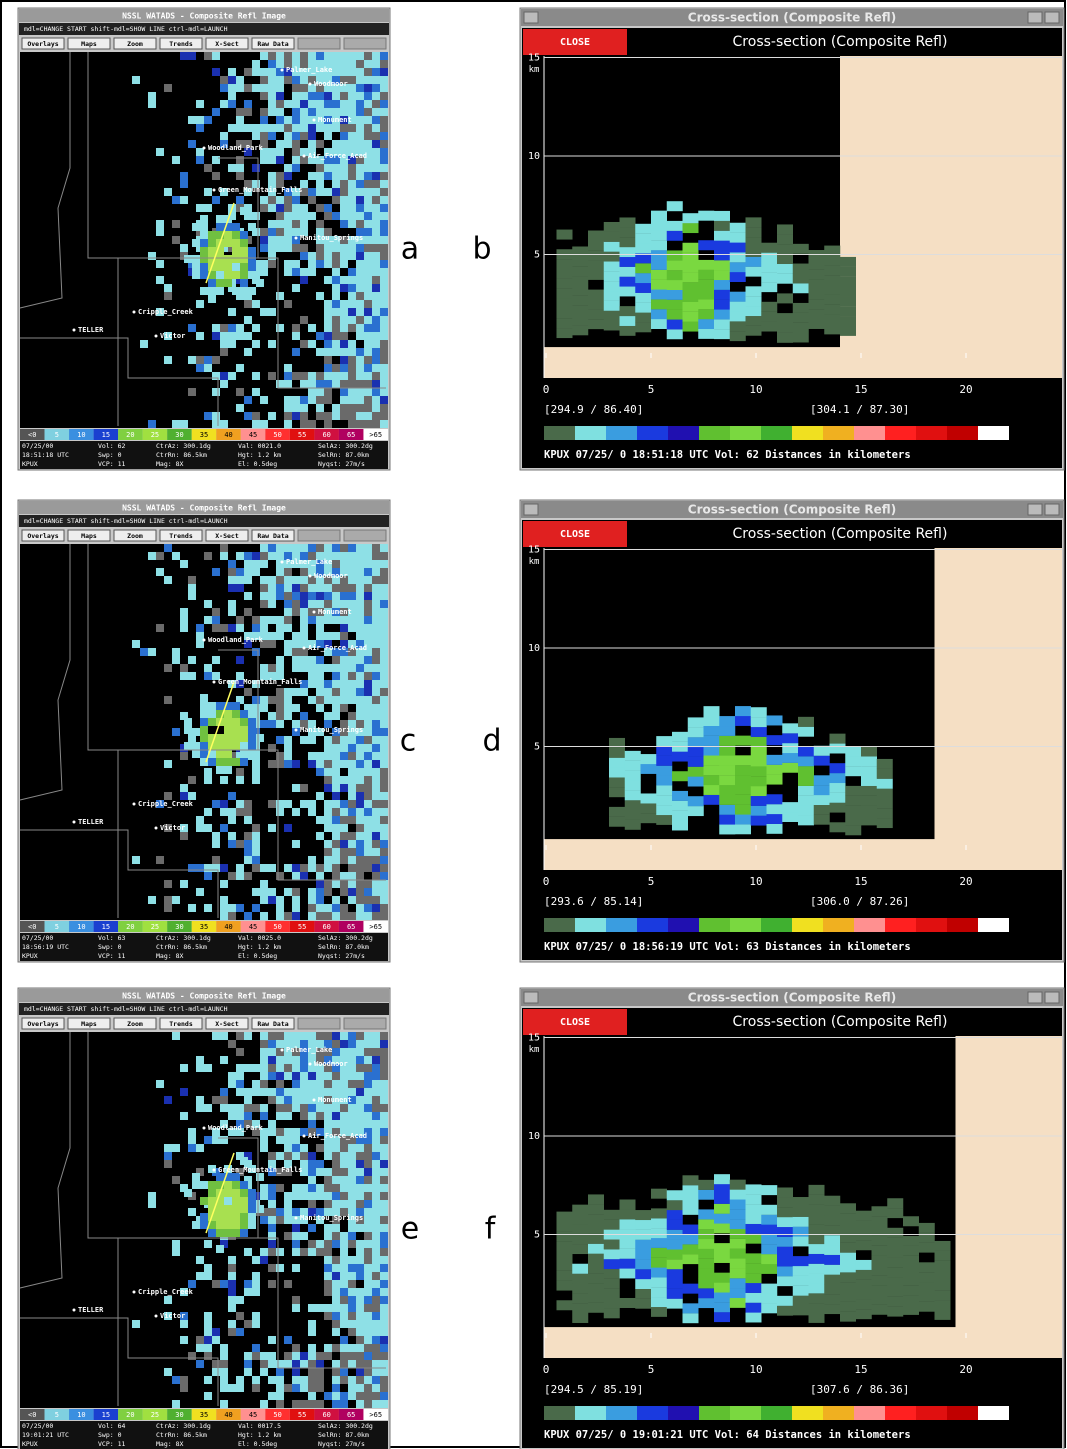 The image size is (1067, 1449). I want to click on storm-cell, so click(244, 259).